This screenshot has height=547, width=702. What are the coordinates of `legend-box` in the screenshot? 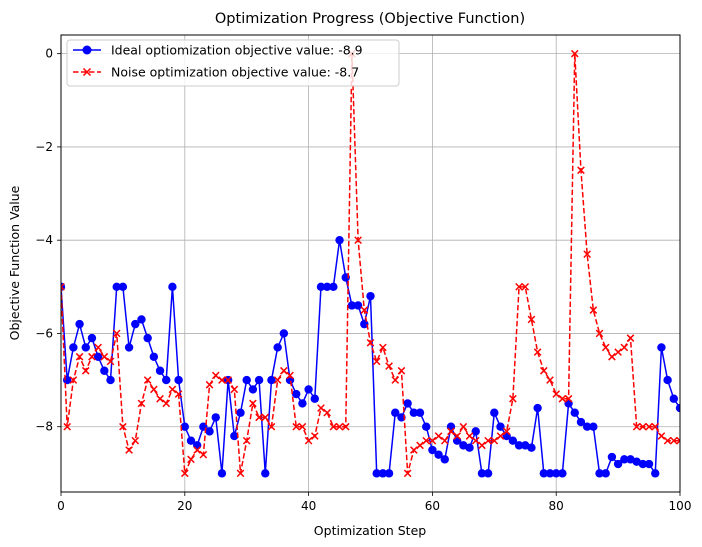 It's located at (233, 63).